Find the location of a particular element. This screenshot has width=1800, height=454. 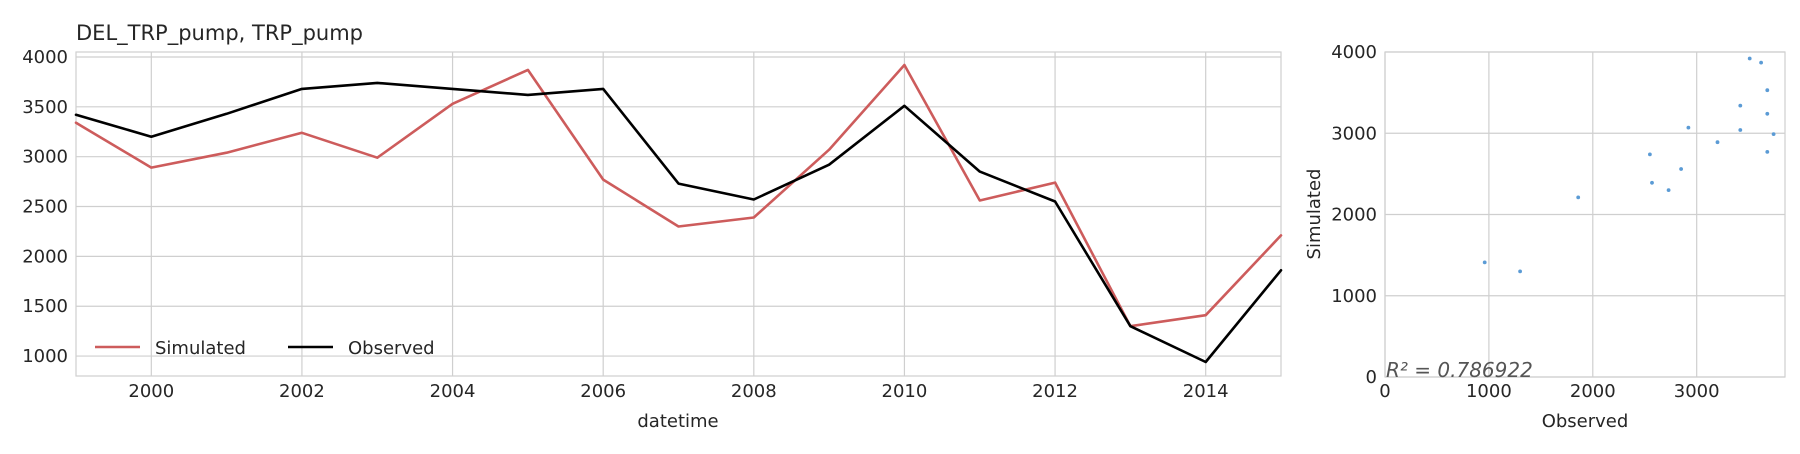

timeseries-y-tick-label: 4000 is located at coordinates (45, 57).